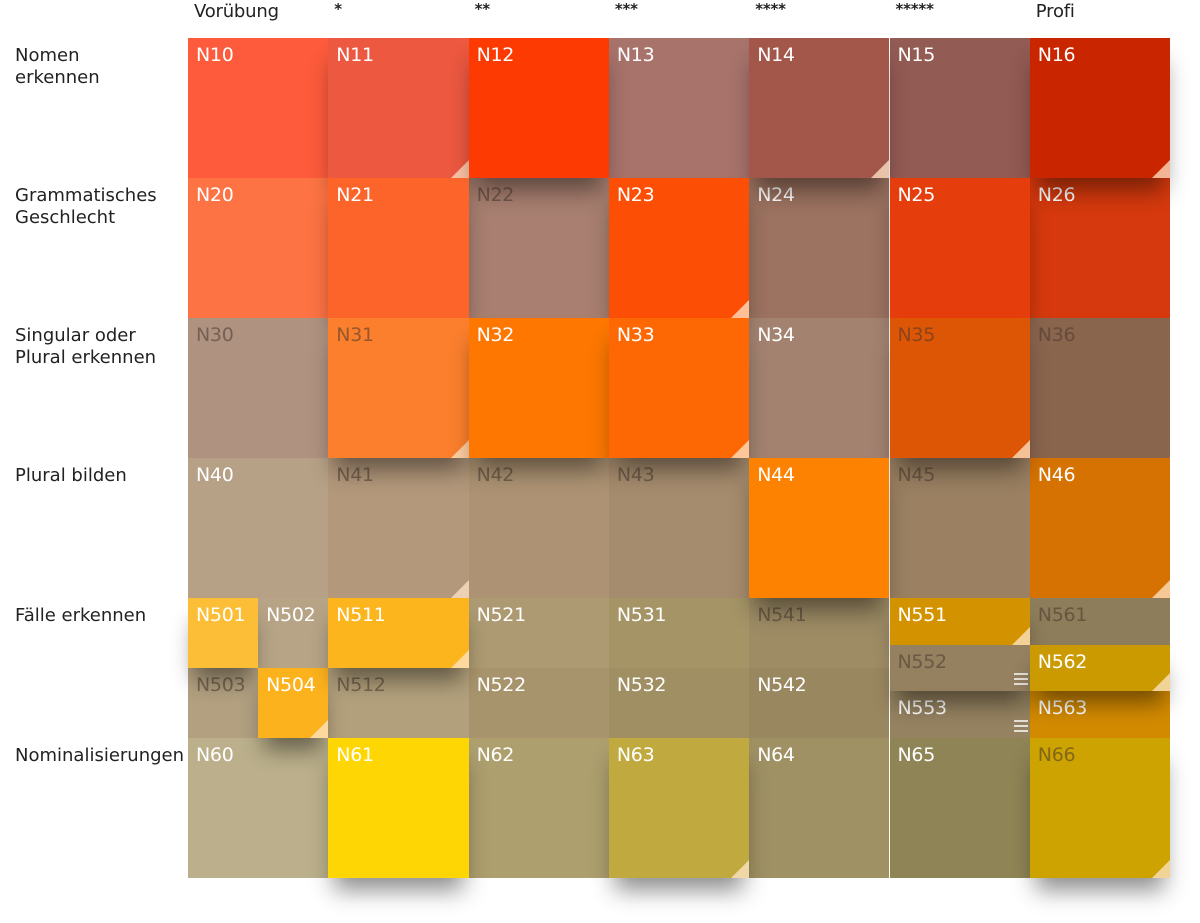  I want to click on column-label-3: ***, so click(626, 9).